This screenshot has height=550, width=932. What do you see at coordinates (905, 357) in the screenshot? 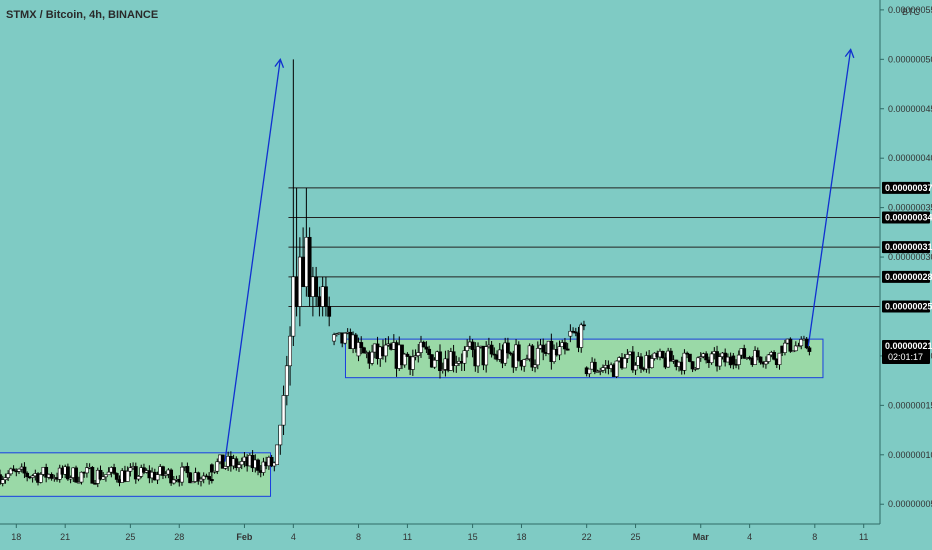
I see `bar-countdown: 02:01:17` at bounding box center [905, 357].